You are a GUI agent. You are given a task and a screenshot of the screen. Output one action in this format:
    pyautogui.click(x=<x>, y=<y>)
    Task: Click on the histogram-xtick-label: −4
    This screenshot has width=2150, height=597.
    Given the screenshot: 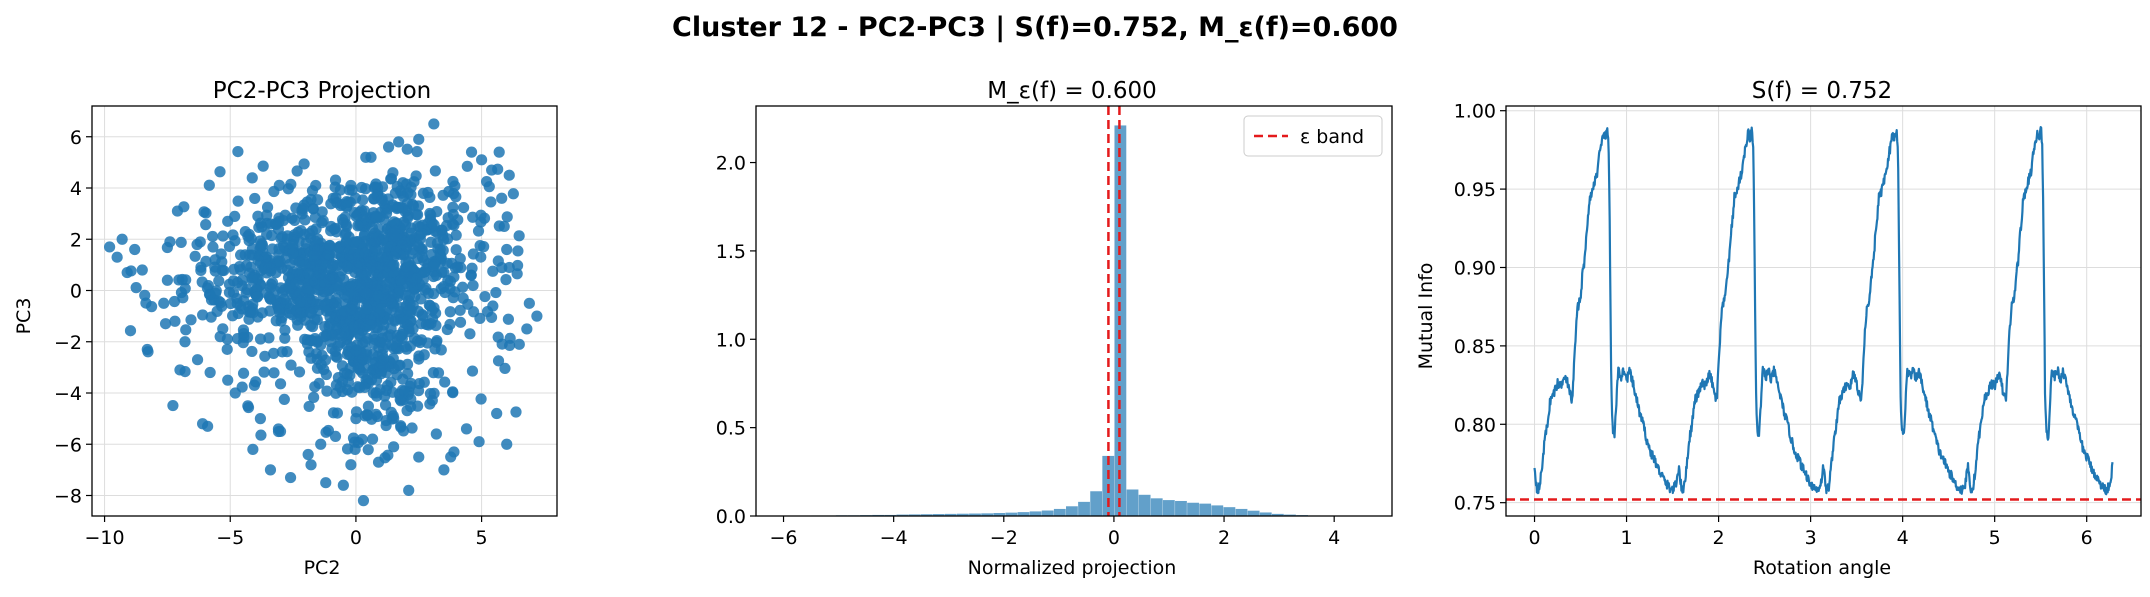 What is the action you would take?
    pyautogui.click(x=894, y=538)
    